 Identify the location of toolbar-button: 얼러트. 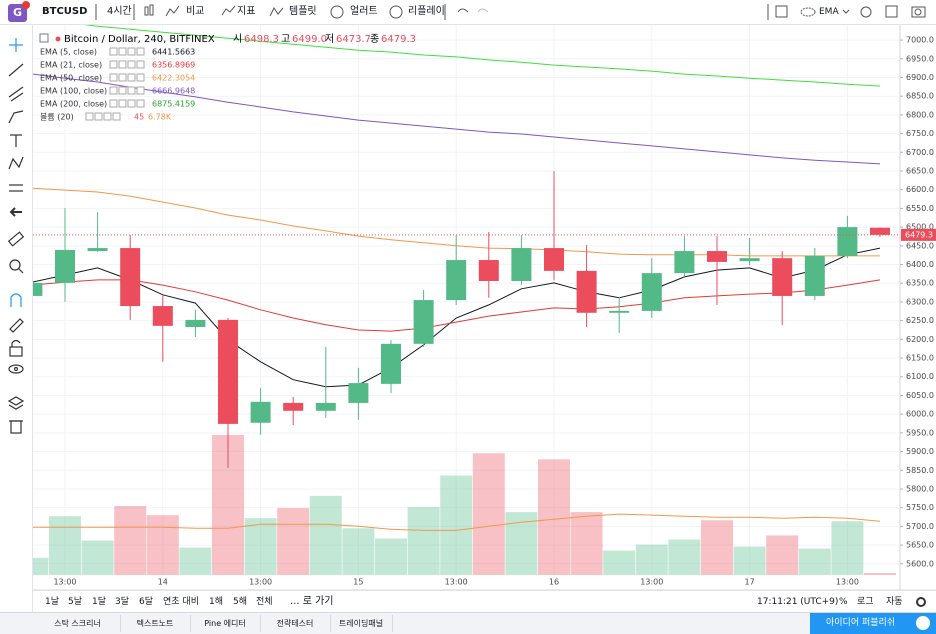
(364, 11).